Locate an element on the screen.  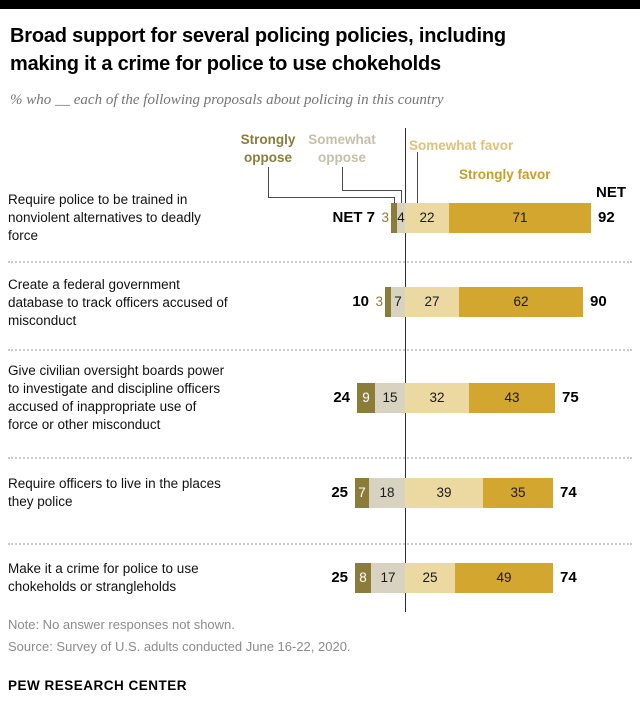
leader-line-somewhat-oppose-horizontal is located at coordinates (372, 190).